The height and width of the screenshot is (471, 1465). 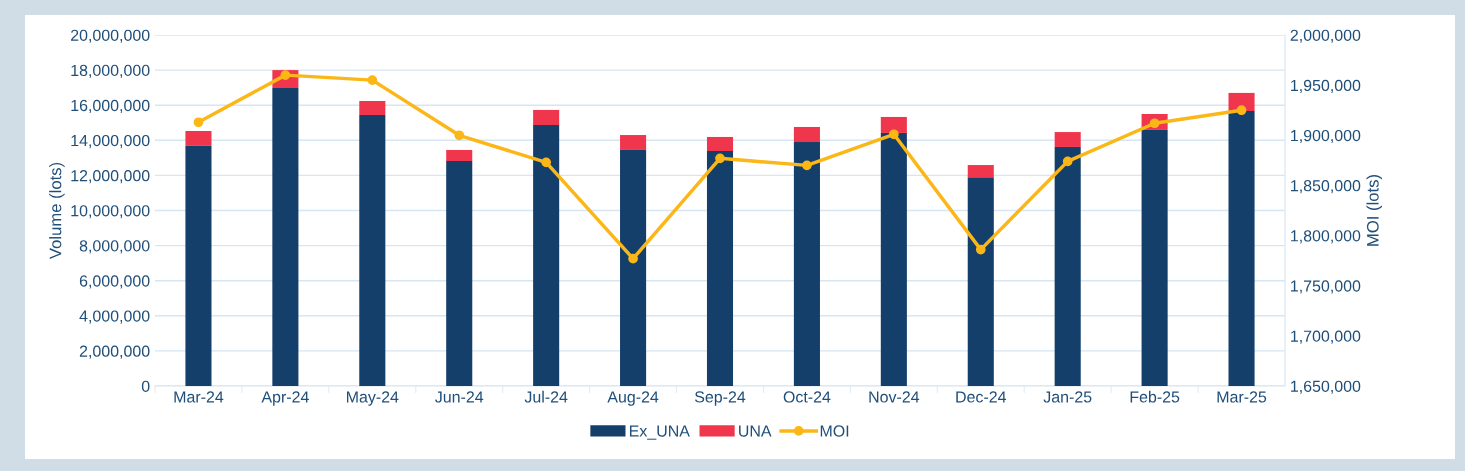 I want to click on legend-label: MOI, so click(x=834, y=431).